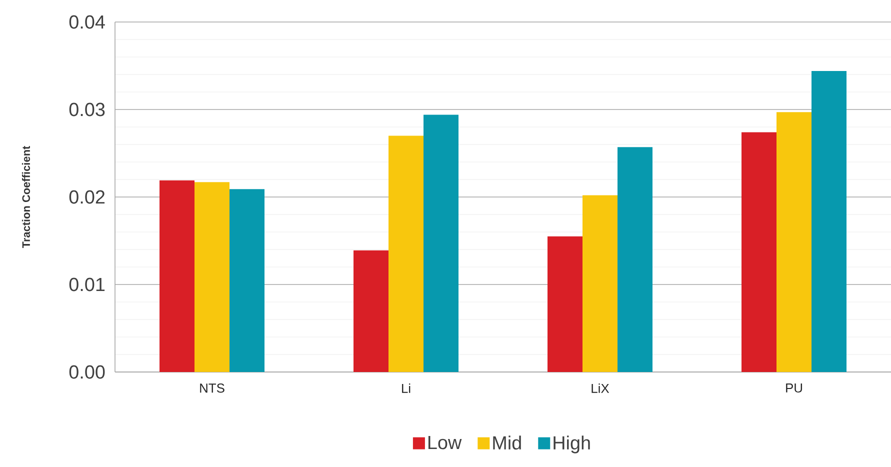 The image size is (891, 467). Describe the element at coordinates (87, 285) in the screenshot. I see `y-tick-label: 0.01` at that location.